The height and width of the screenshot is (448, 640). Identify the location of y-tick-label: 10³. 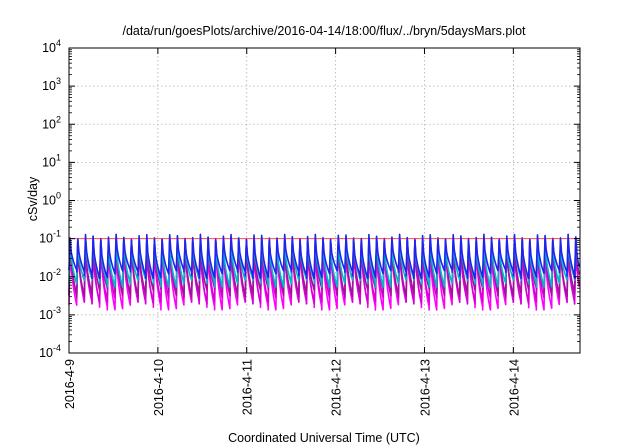
(51, 84).